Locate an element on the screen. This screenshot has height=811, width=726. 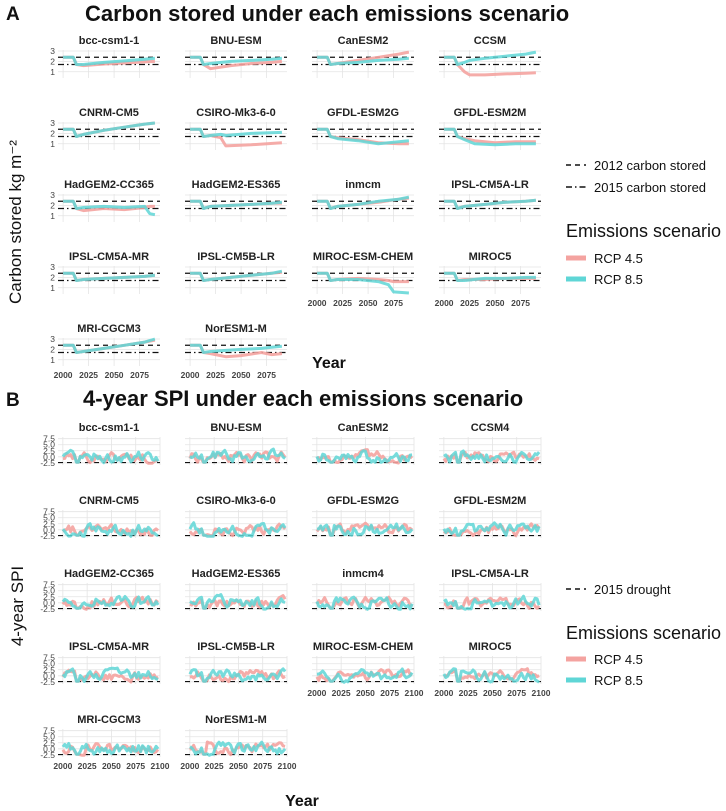
panel-a-ylabel: Carbon stored kg m⁻² is located at coordinates (15, 222).